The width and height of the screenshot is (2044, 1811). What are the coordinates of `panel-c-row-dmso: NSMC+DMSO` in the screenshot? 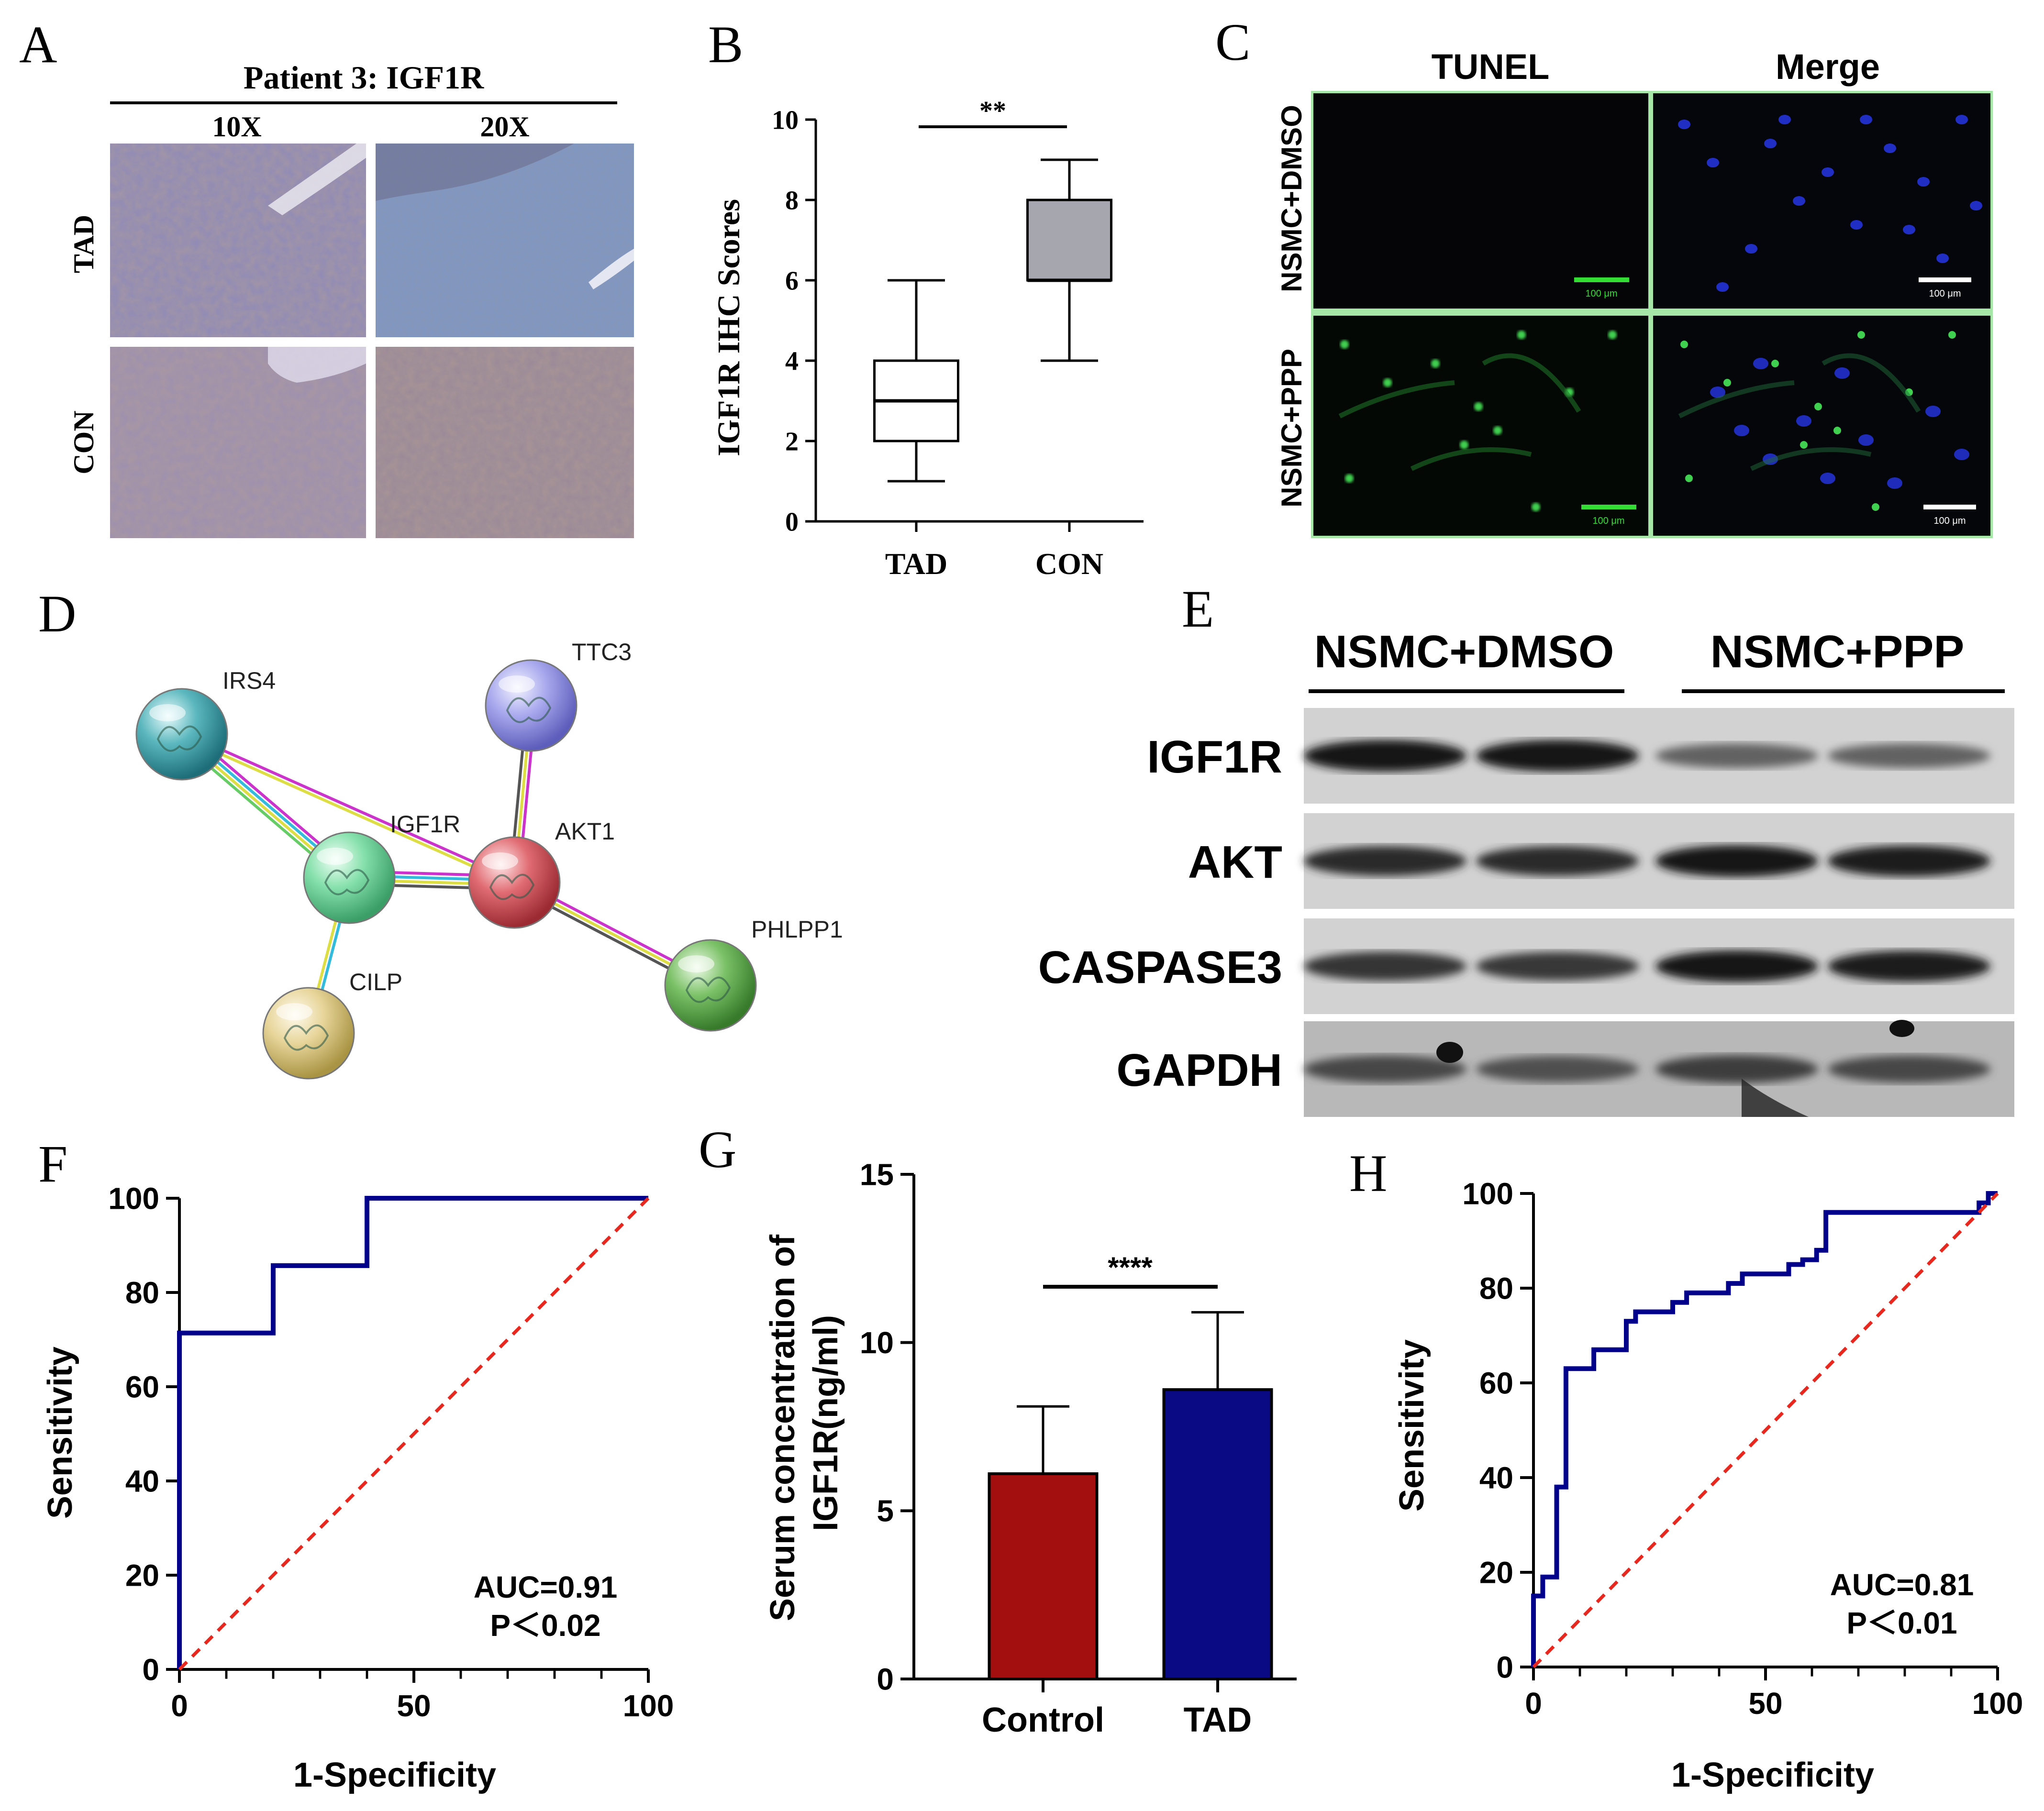 It's located at (1292, 199).